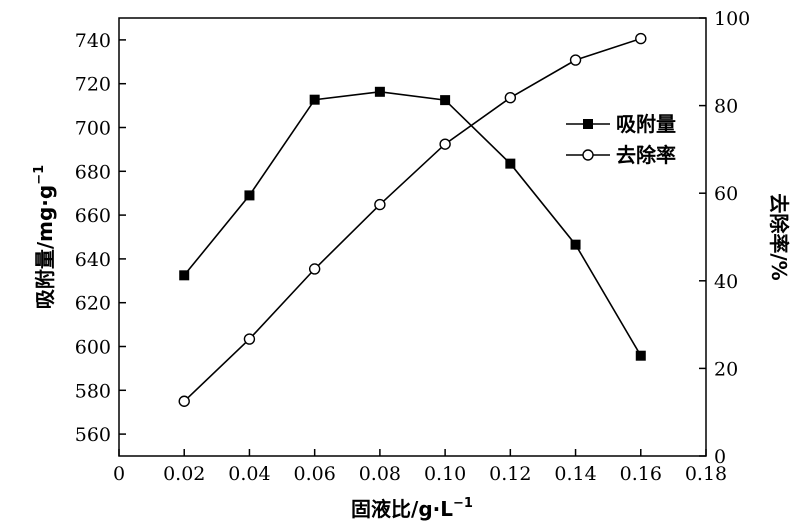 The width and height of the screenshot is (800, 529). I want to click on x-tick-label: 0.16, so click(641, 474).